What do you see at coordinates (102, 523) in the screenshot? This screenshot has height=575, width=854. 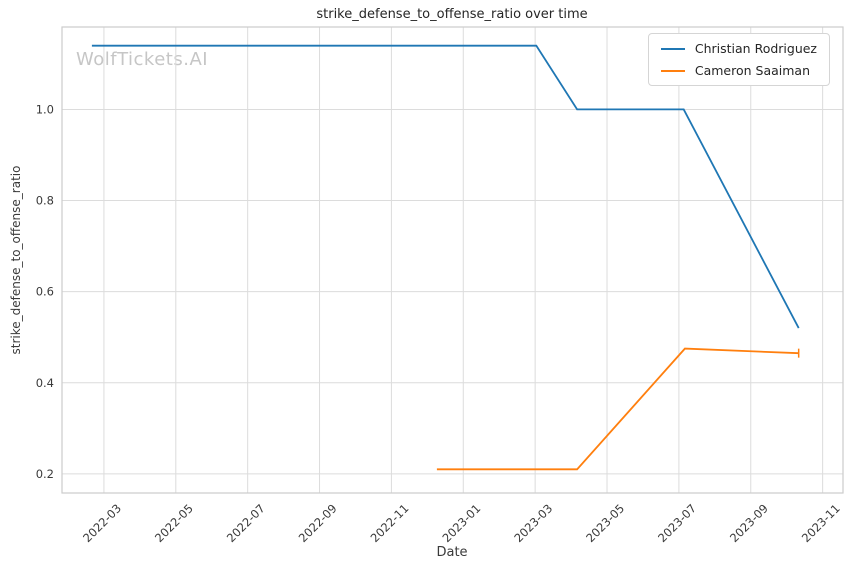 I see `x-tick-label: 2022-03` at bounding box center [102, 523].